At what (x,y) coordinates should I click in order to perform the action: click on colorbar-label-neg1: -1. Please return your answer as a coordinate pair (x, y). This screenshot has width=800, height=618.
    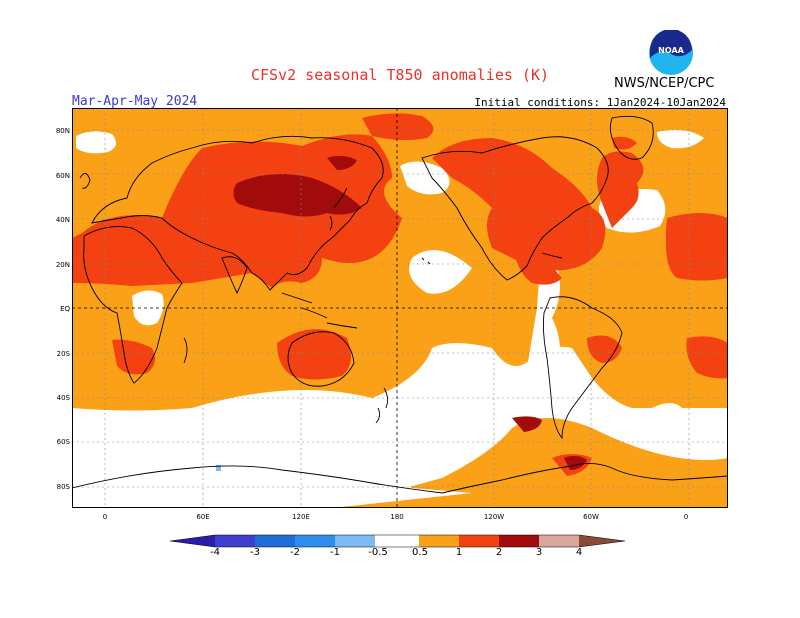
    Looking at the image, I should click on (335, 552).